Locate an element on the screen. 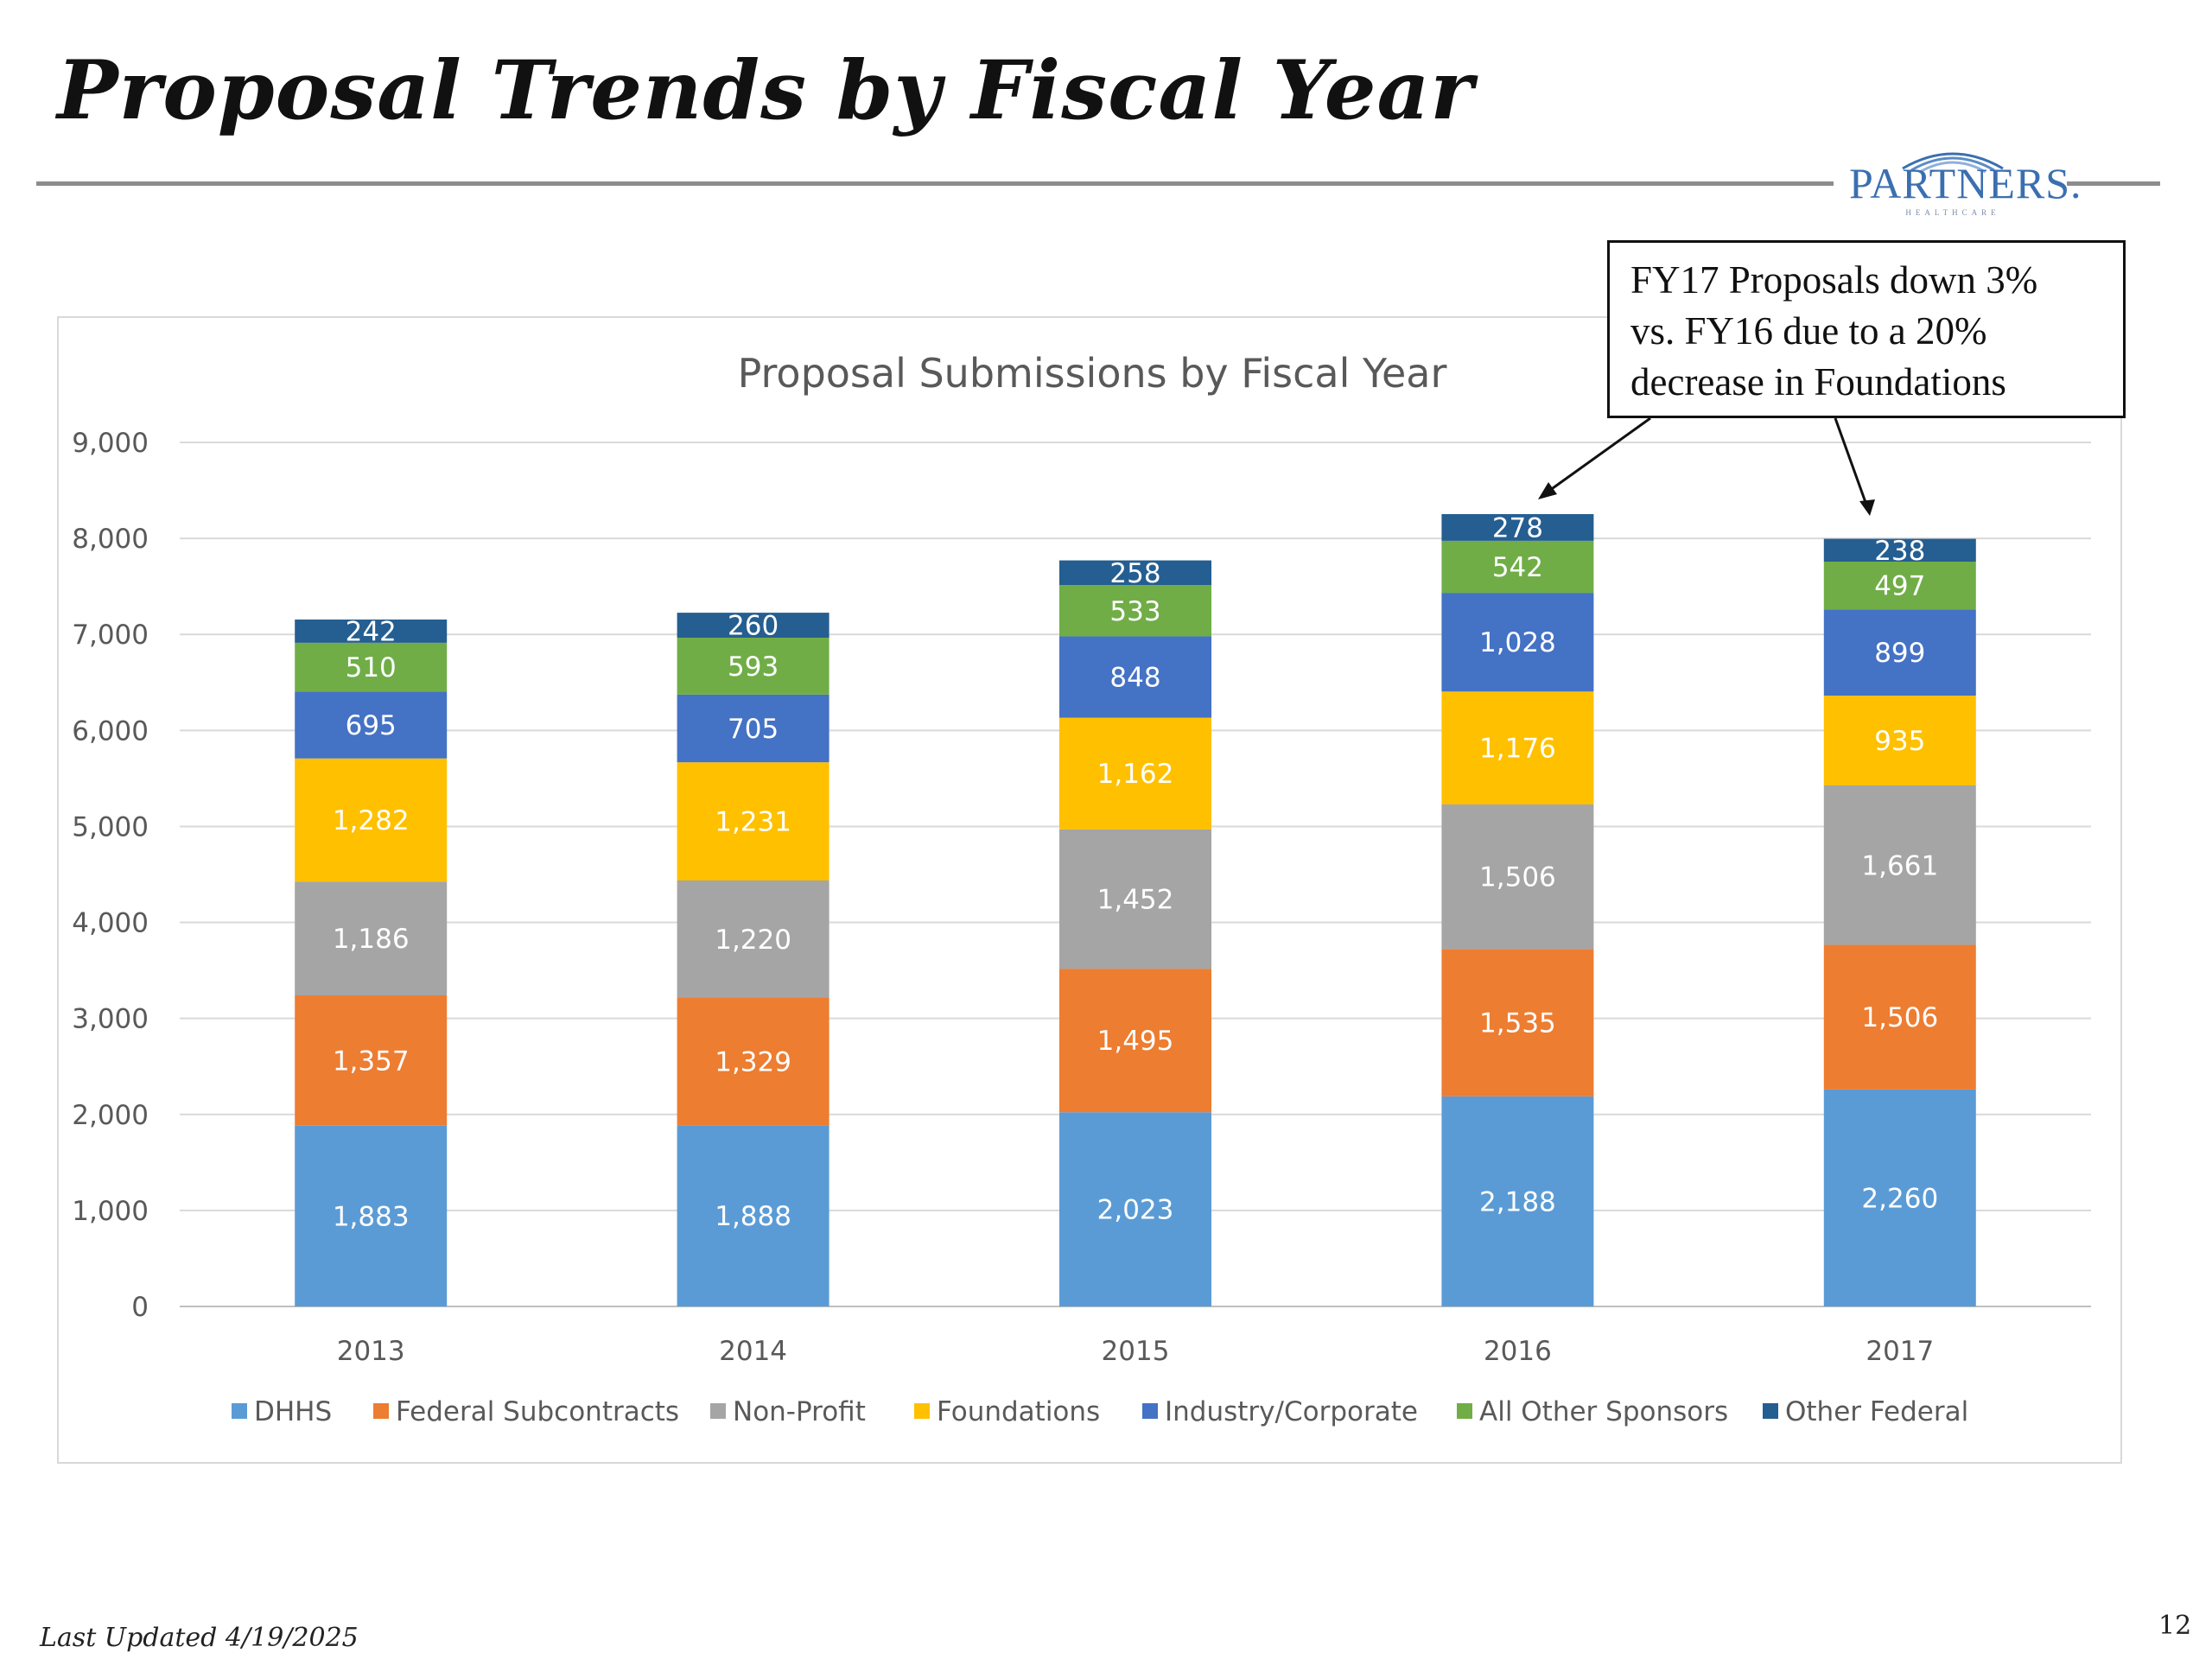 This screenshot has height=1659, width=2212. y-tick-label: 1,000 is located at coordinates (110, 1211).